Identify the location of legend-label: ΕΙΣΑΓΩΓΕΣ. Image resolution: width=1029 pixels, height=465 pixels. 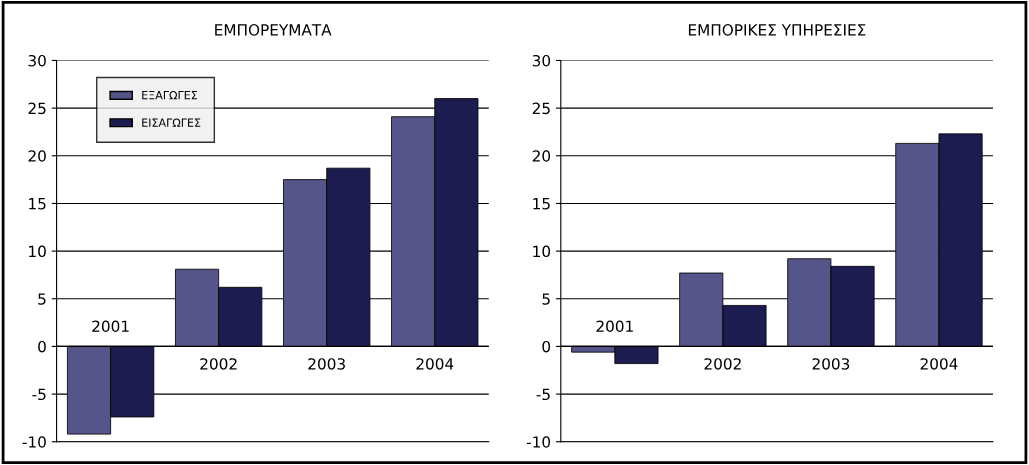
(171, 122).